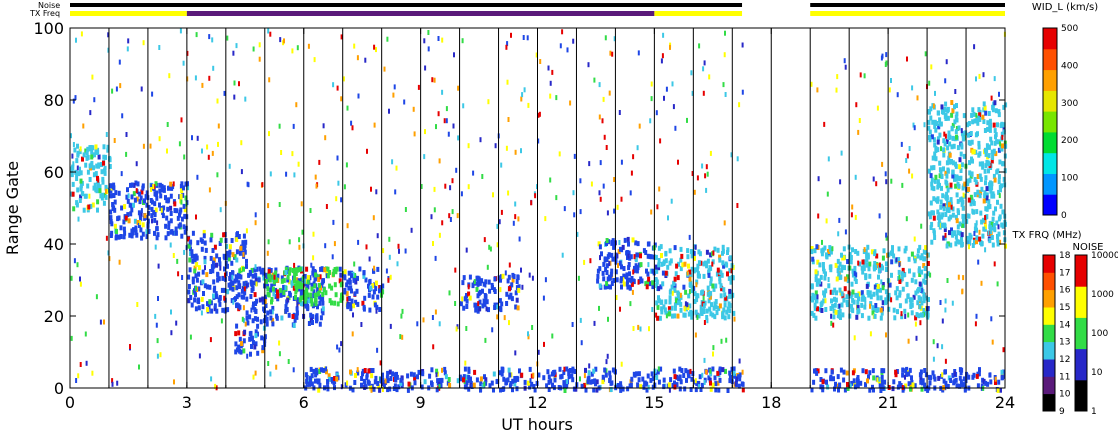 Image resolution: width=1118 pixels, height=435 pixels. Describe the element at coordinates (1049, 350) in the screenshot. I see `txfreq-colorbar-swatch` at that location.